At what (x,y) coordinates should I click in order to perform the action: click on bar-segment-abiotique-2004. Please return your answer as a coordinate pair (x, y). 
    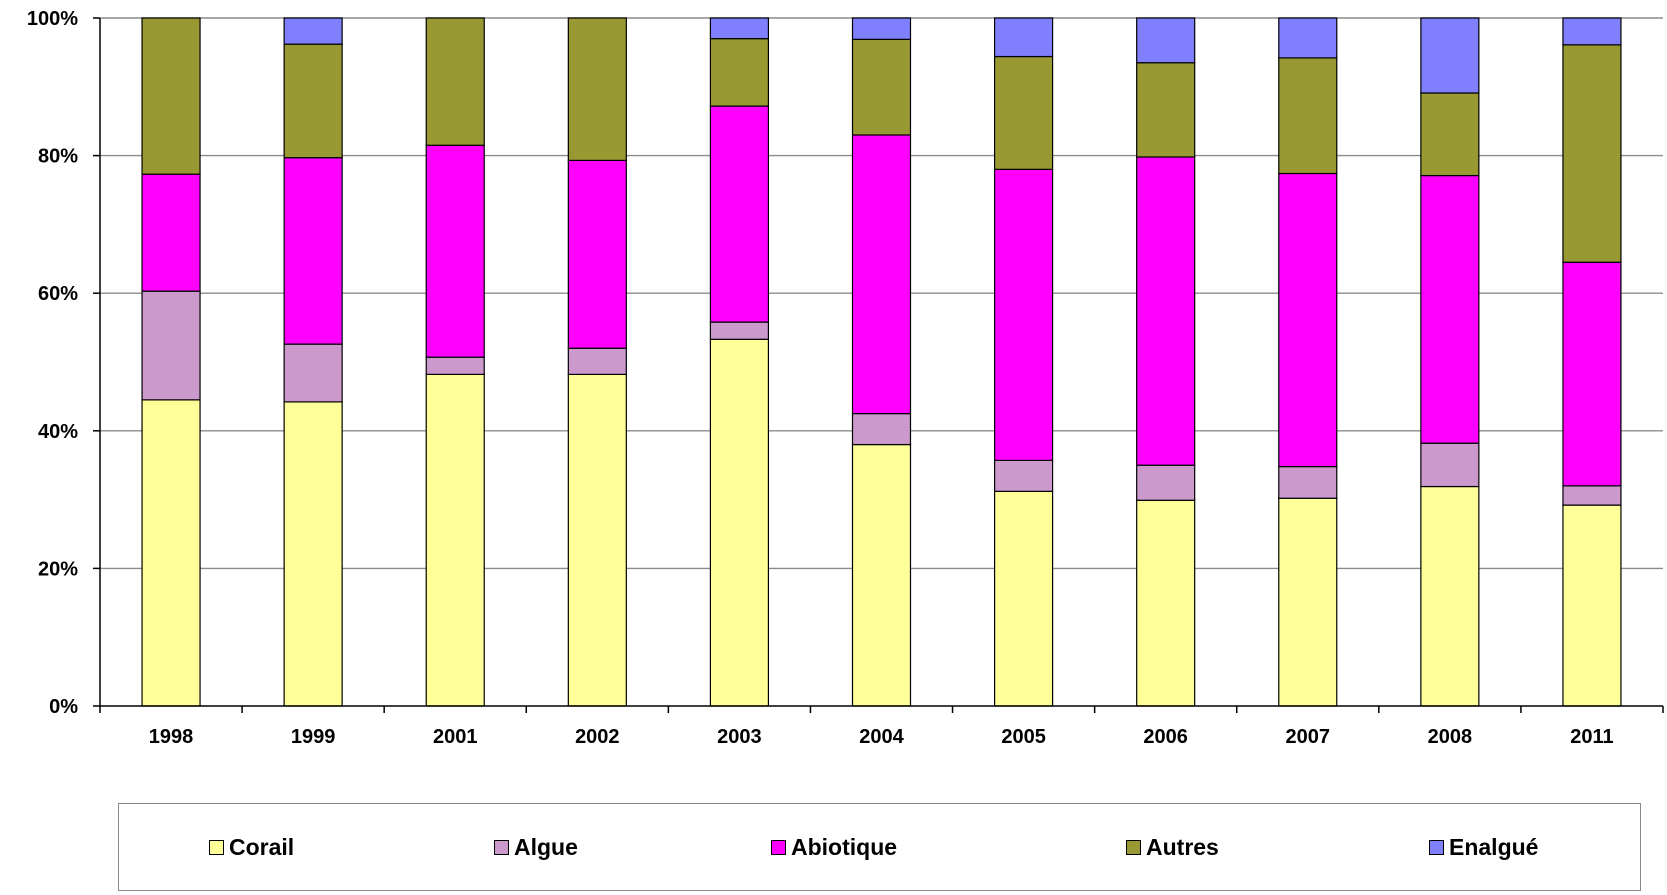
    Looking at the image, I should click on (881, 274).